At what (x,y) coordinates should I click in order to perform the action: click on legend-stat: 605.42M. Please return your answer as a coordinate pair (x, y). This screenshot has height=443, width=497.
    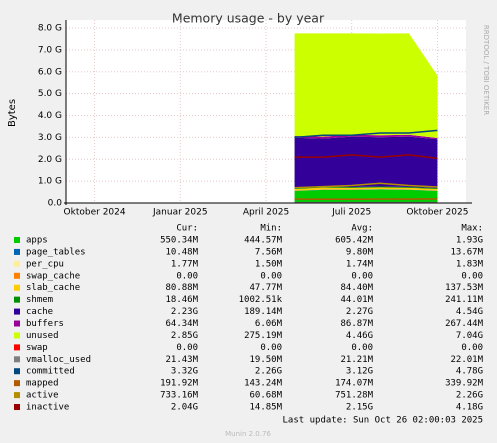
    Looking at the image, I should click on (354, 241).